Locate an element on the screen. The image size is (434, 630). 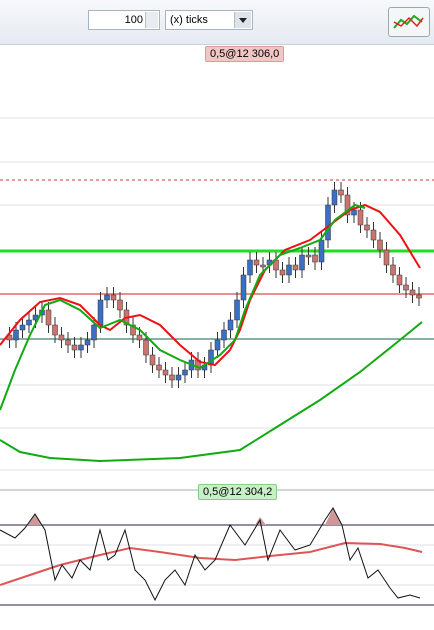
indicator-icon is located at coordinates (408, 21).